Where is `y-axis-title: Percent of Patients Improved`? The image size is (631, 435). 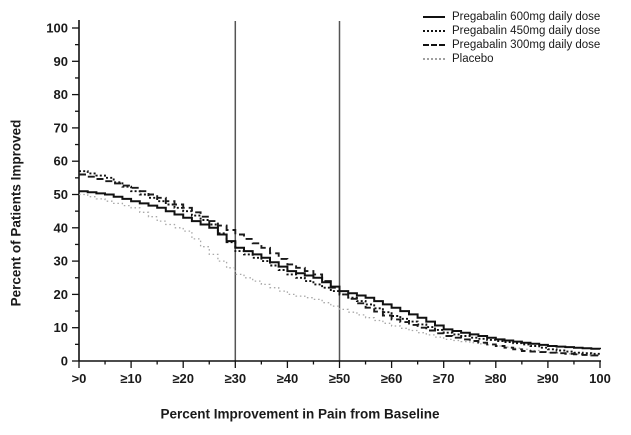
y-axis-title: Percent of Patients Improved is located at coordinates (16, 213).